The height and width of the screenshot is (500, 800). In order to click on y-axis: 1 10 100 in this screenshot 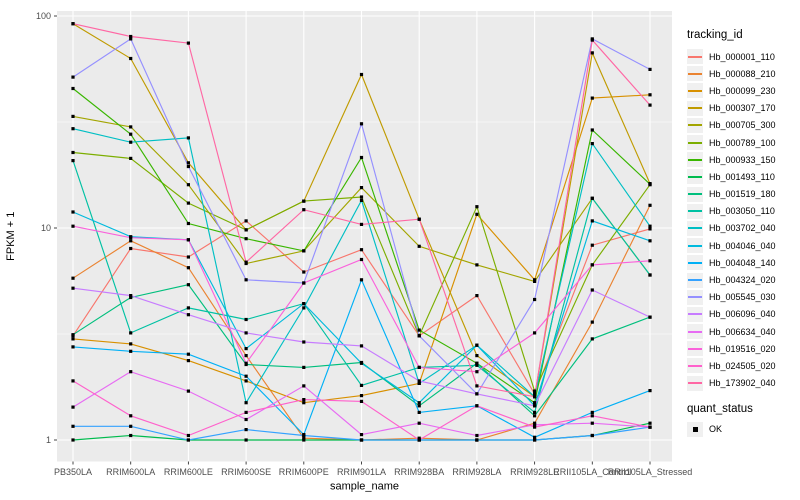, I will do `click(46, 228)`.